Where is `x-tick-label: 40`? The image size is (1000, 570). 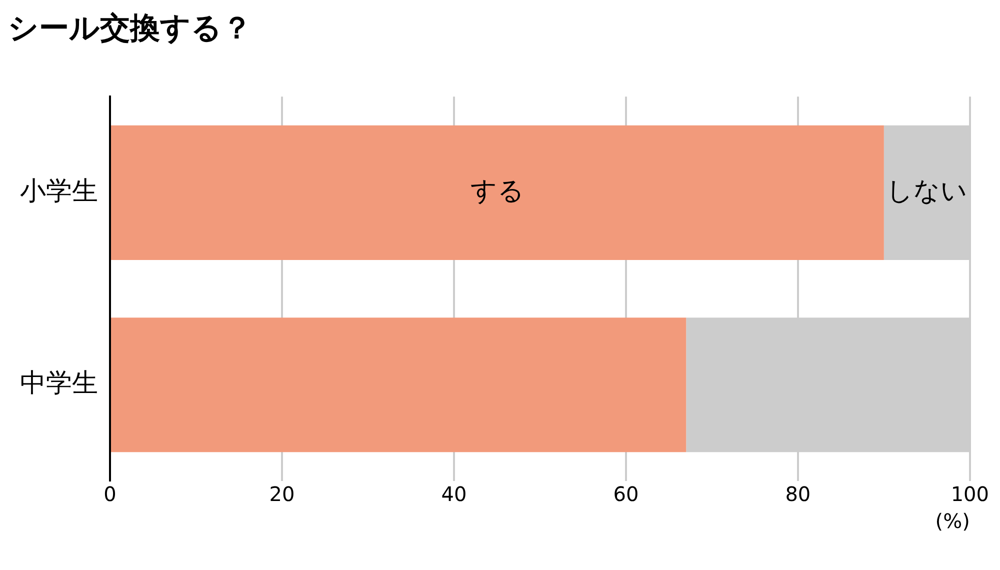
x-tick-label: 40 is located at coordinates (454, 494).